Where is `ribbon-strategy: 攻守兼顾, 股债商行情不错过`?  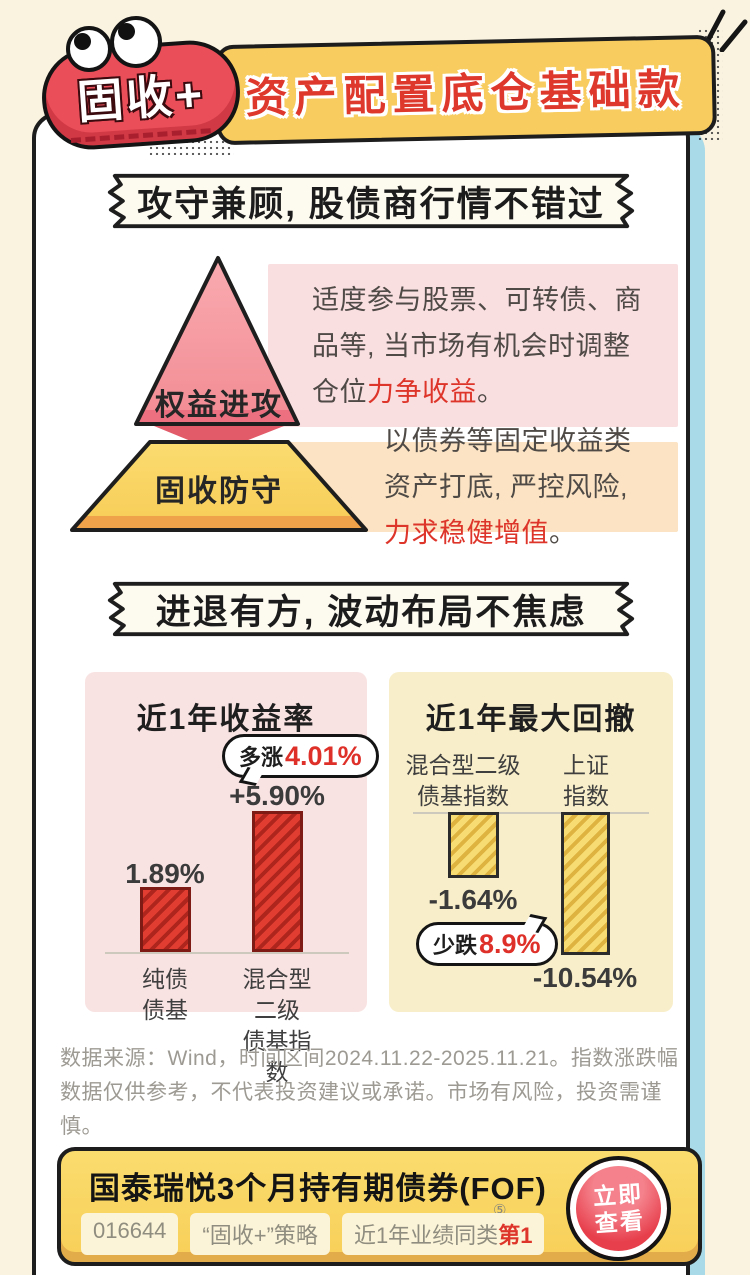 ribbon-strategy: 攻守兼顾, 股债商行情不错过 is located at coordinates (371, 201).